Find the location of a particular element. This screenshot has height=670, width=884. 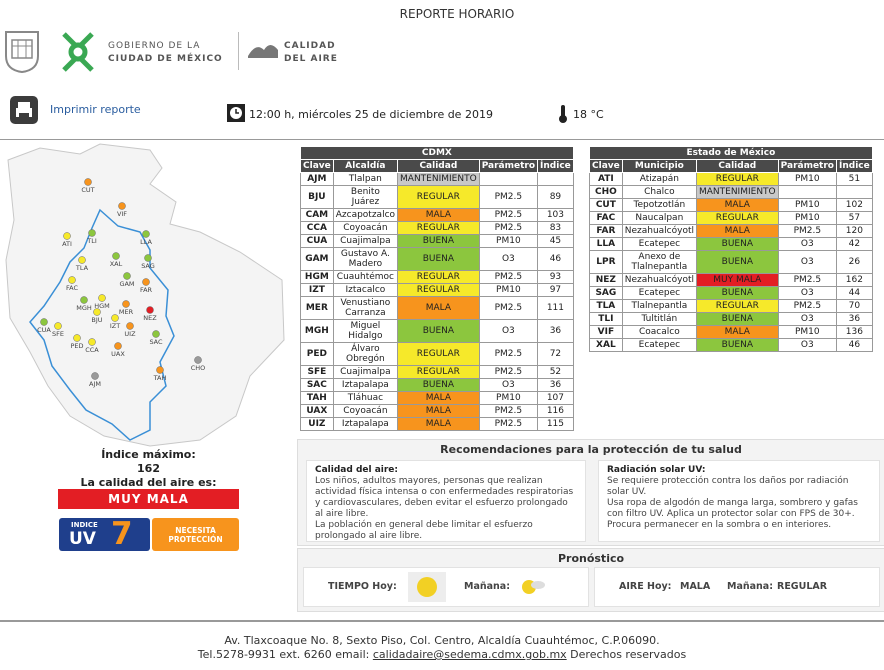

station-label: GAM is located at coordinates (126, 284).